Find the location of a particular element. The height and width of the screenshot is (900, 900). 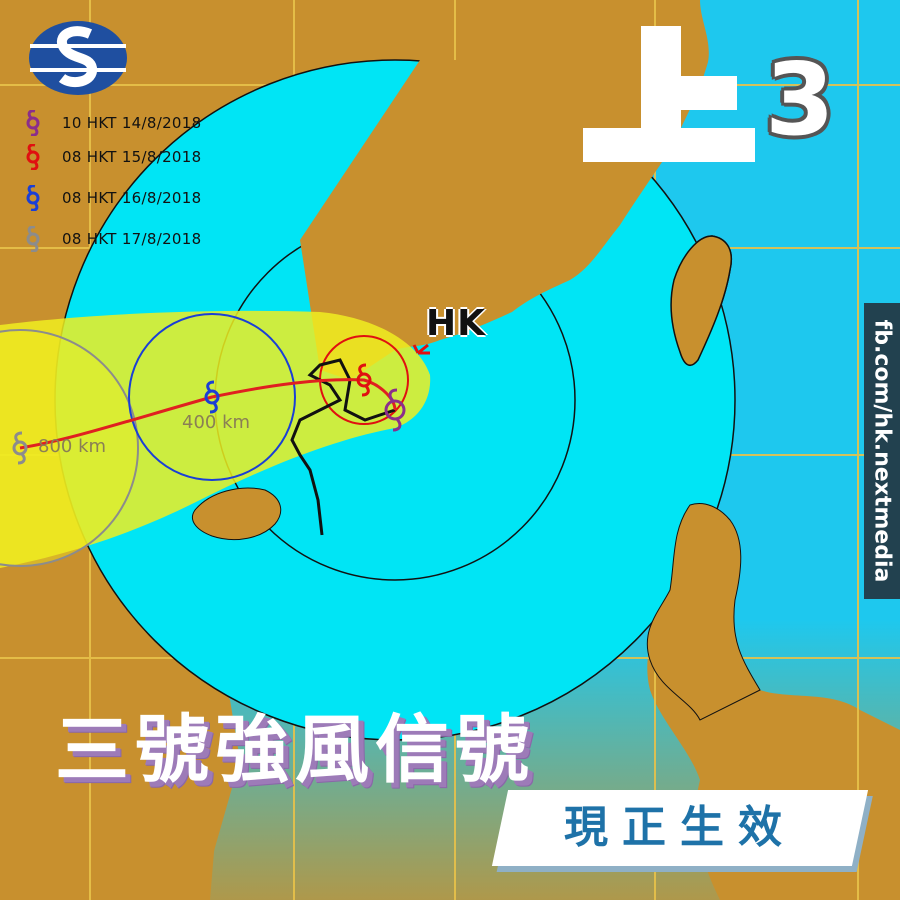

past-track is located at coordinates (343, 447).